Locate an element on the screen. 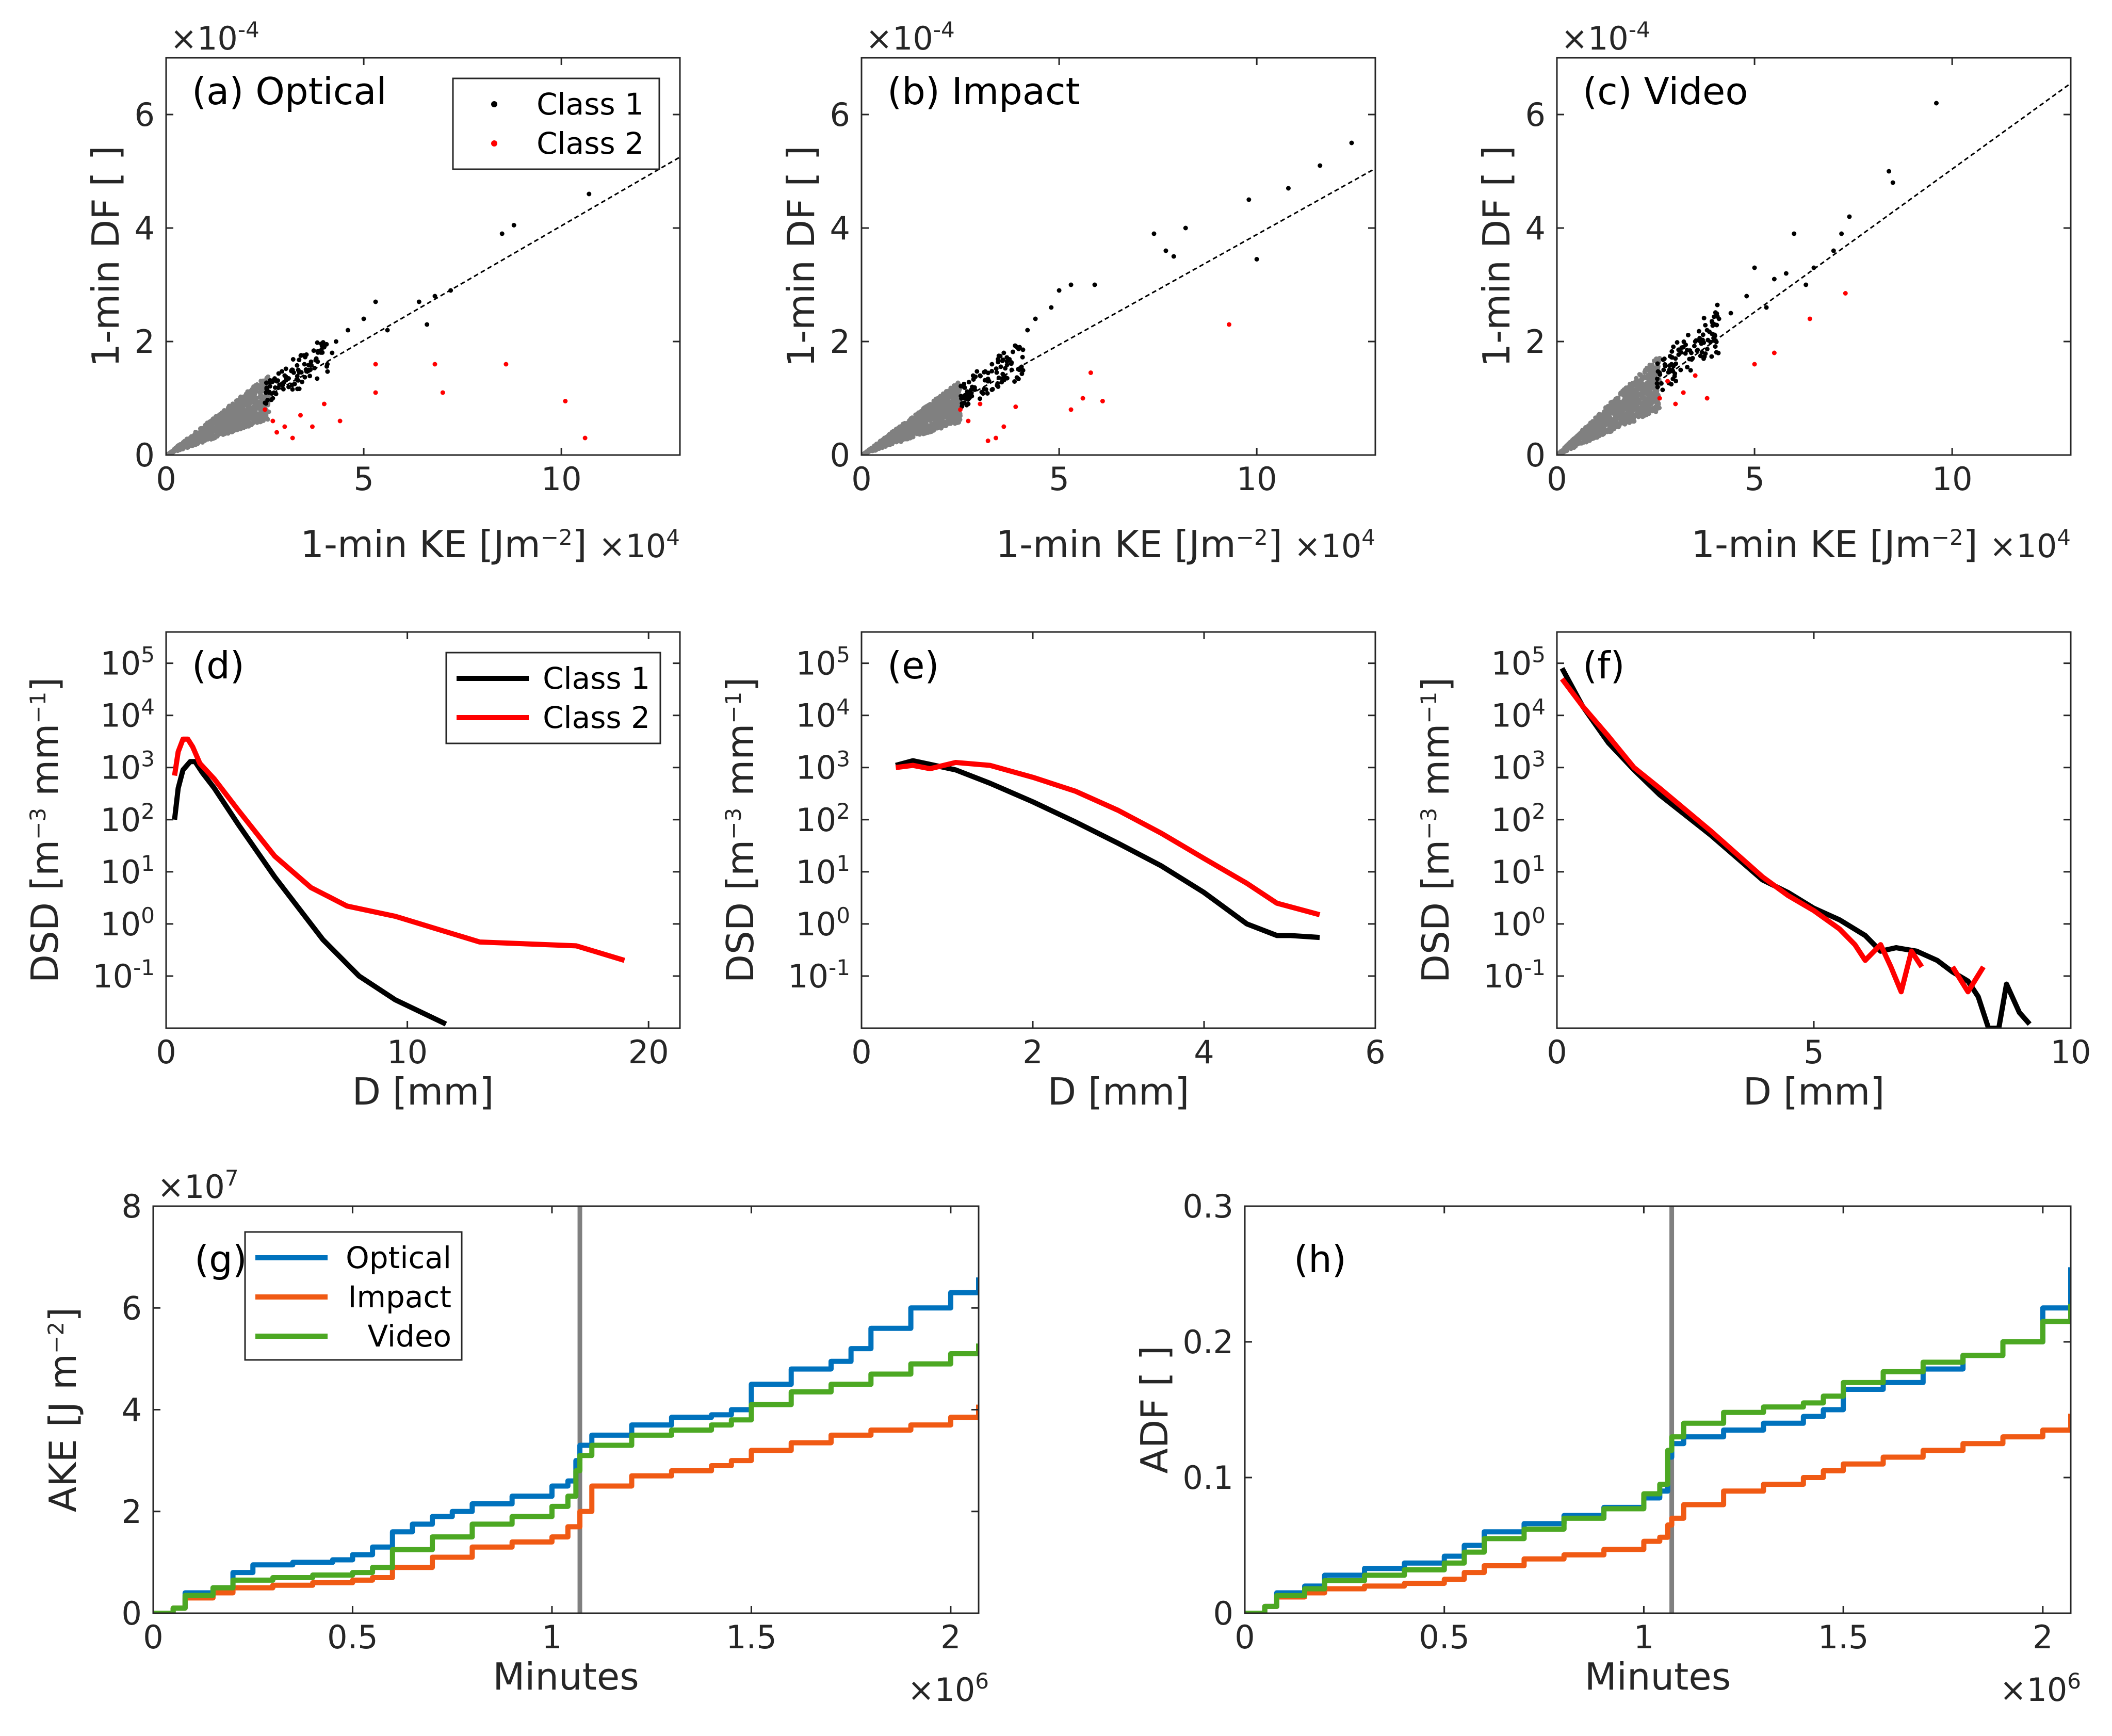 The width and height of the screenshot is (2112, 1736). legend-label: Class 1 is located at coordinates (596, 678).